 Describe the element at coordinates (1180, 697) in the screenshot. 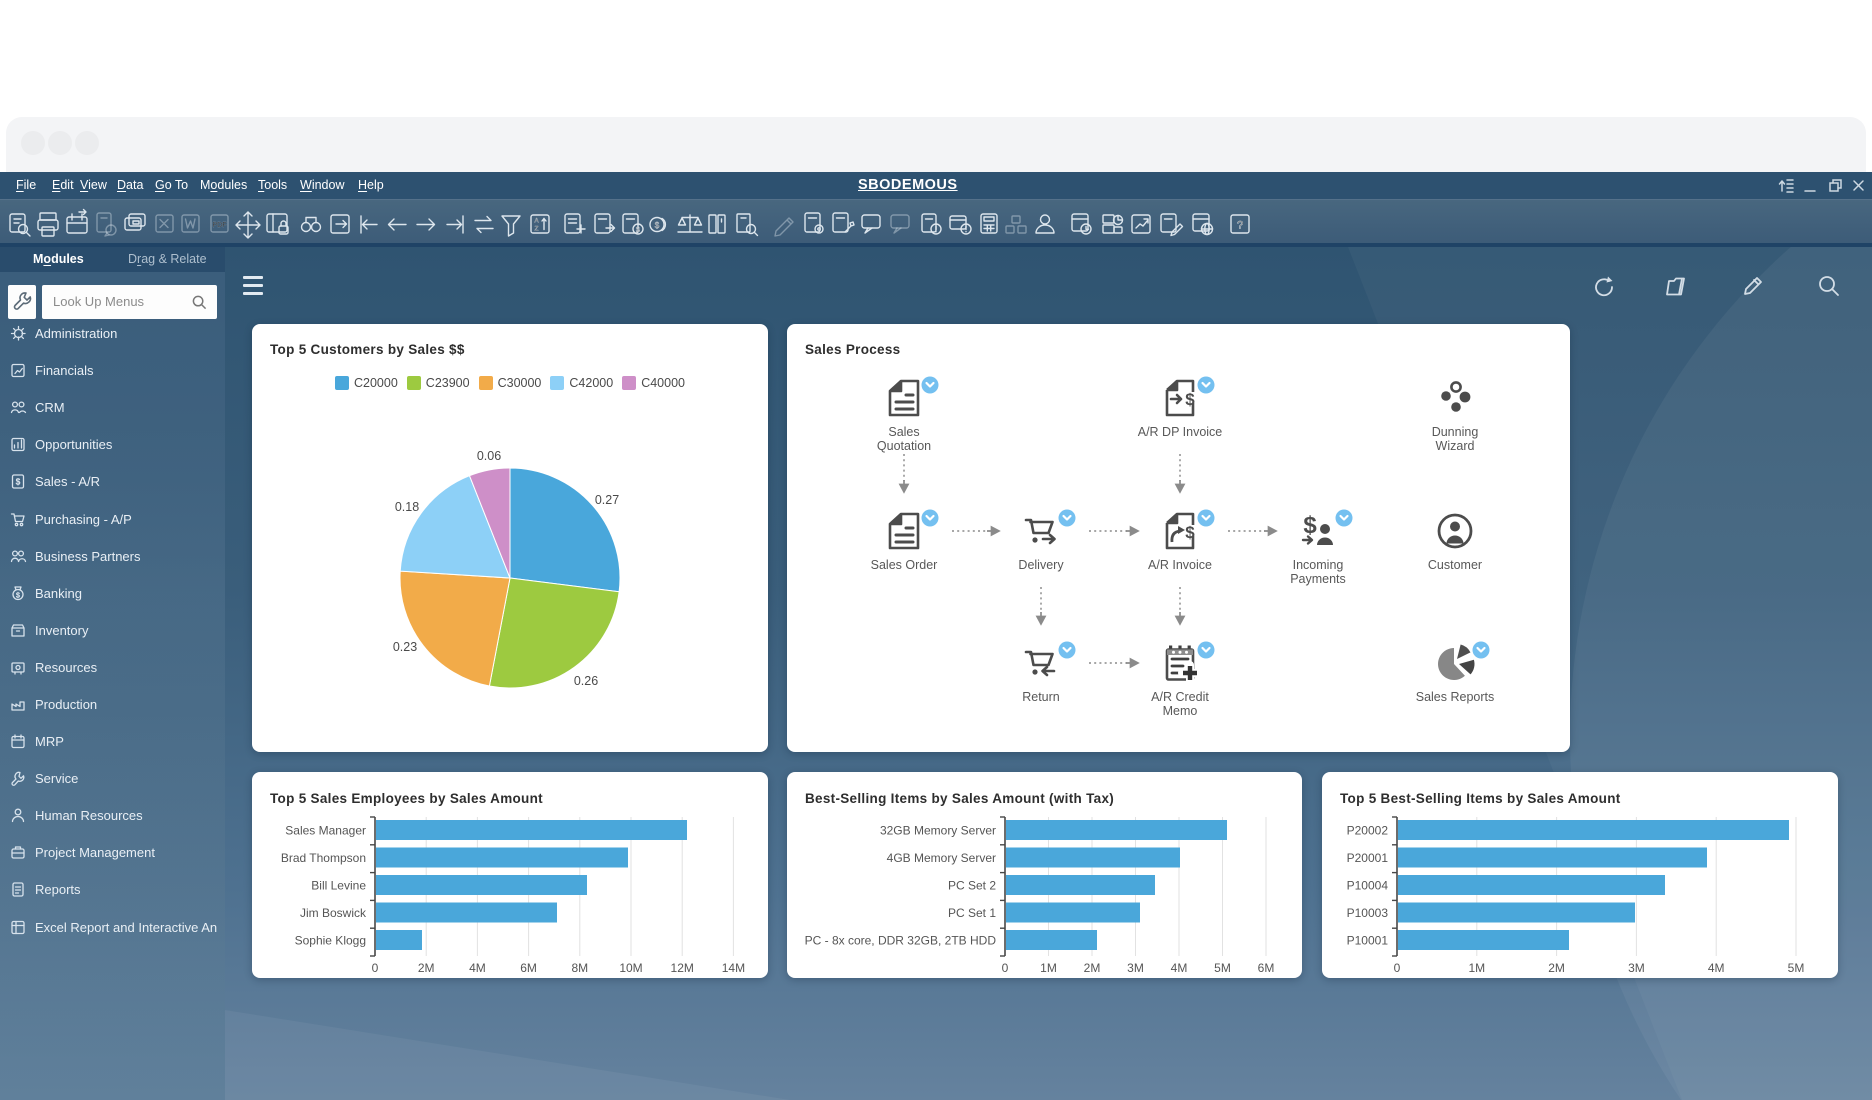

I see `svg-text: A/R Credit` at that location.